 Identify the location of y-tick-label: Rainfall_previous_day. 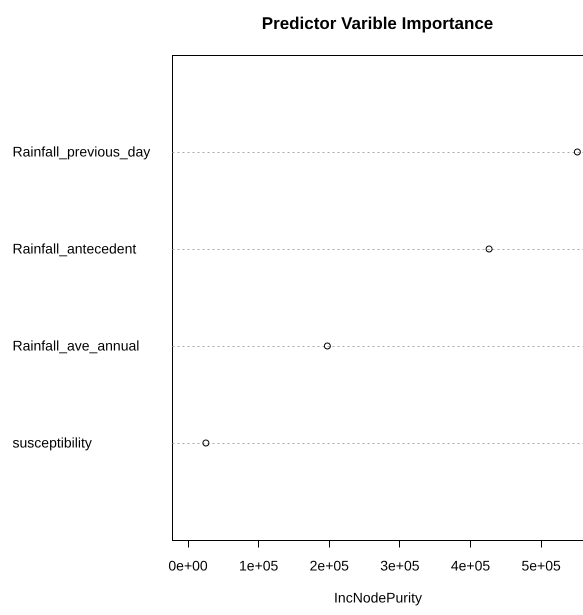
(81, 152).